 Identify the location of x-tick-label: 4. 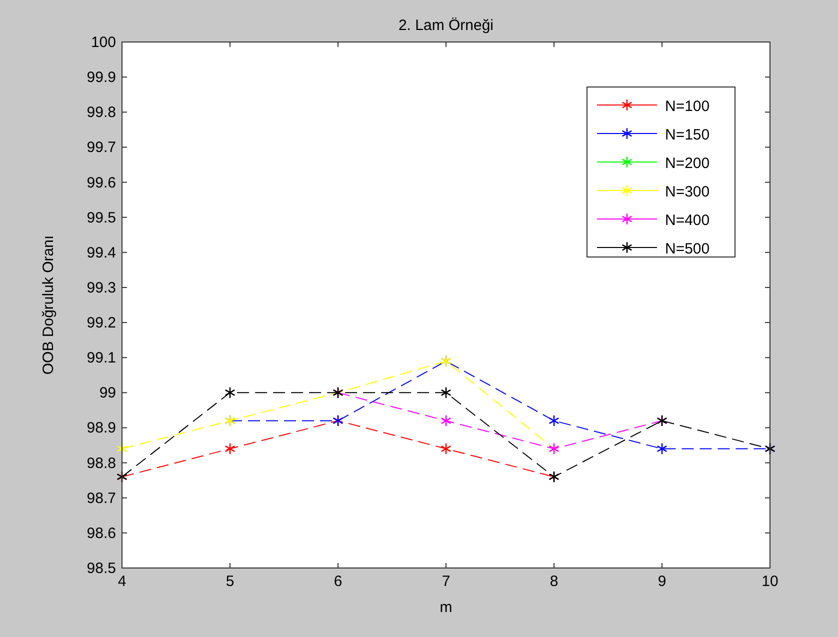
(122, 581).